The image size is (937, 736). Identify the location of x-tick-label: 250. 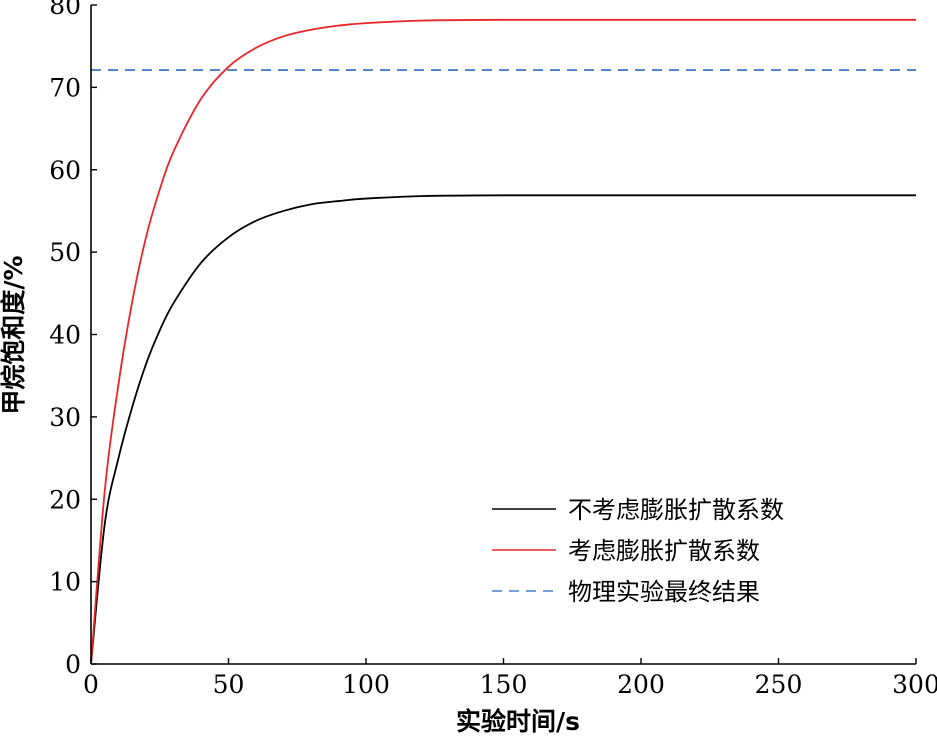
(779, 684).